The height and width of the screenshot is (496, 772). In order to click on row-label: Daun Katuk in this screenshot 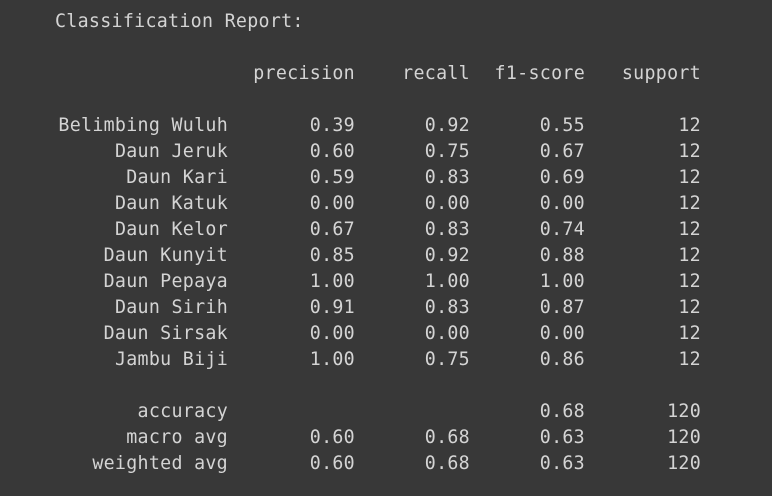, I will do `click(171, 203)`.